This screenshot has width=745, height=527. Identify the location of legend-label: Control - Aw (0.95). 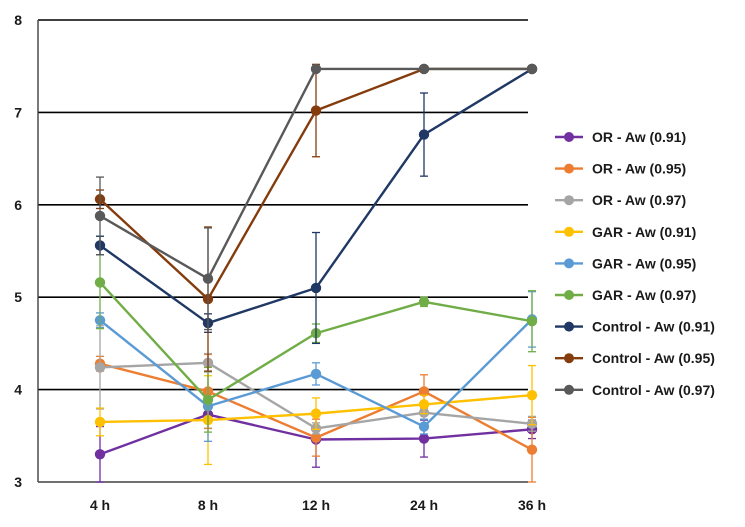
(653, 358).